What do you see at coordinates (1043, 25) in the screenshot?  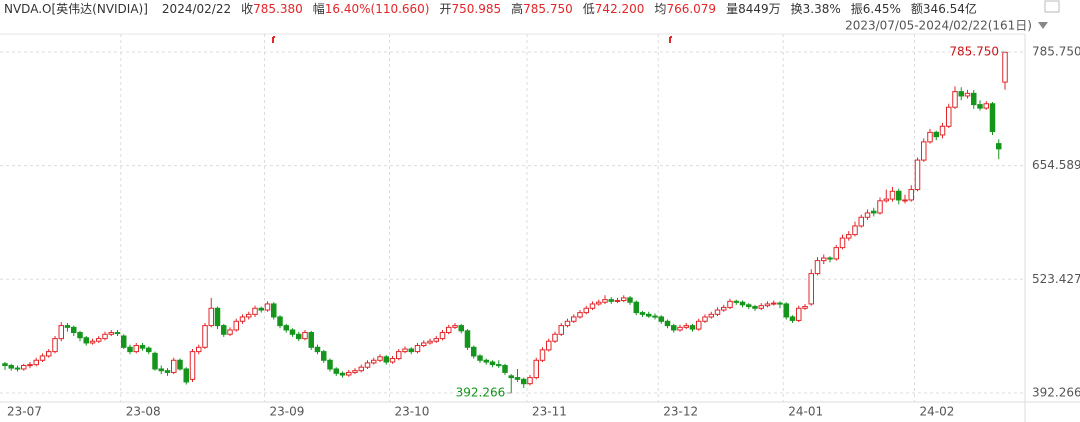 I see `range-dropdown` at bounding box center [1043, 25].